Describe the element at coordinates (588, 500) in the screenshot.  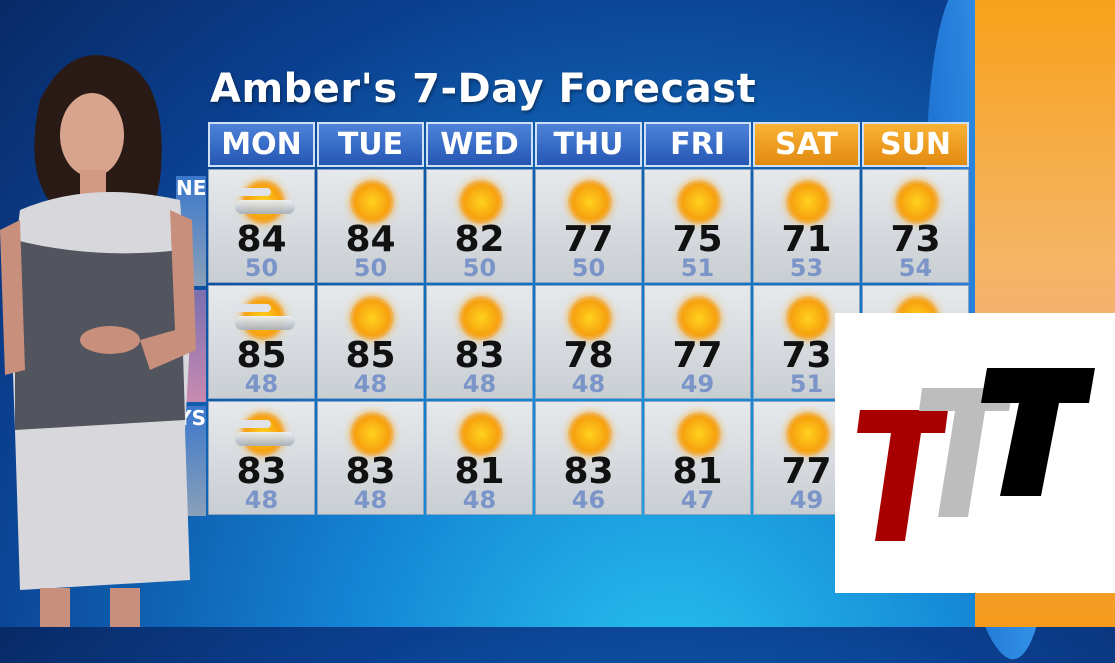
I see `low-temp: 46` at that location.